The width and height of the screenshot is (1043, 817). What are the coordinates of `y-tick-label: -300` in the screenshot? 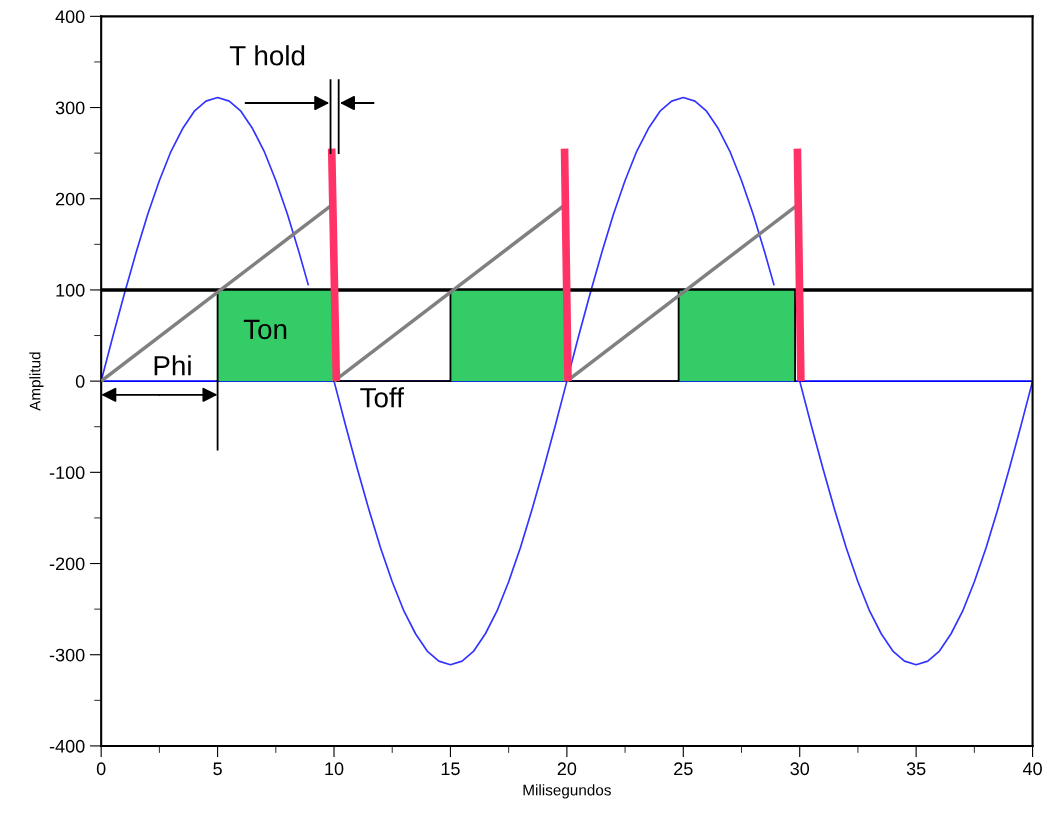 It's located at (67, 655).